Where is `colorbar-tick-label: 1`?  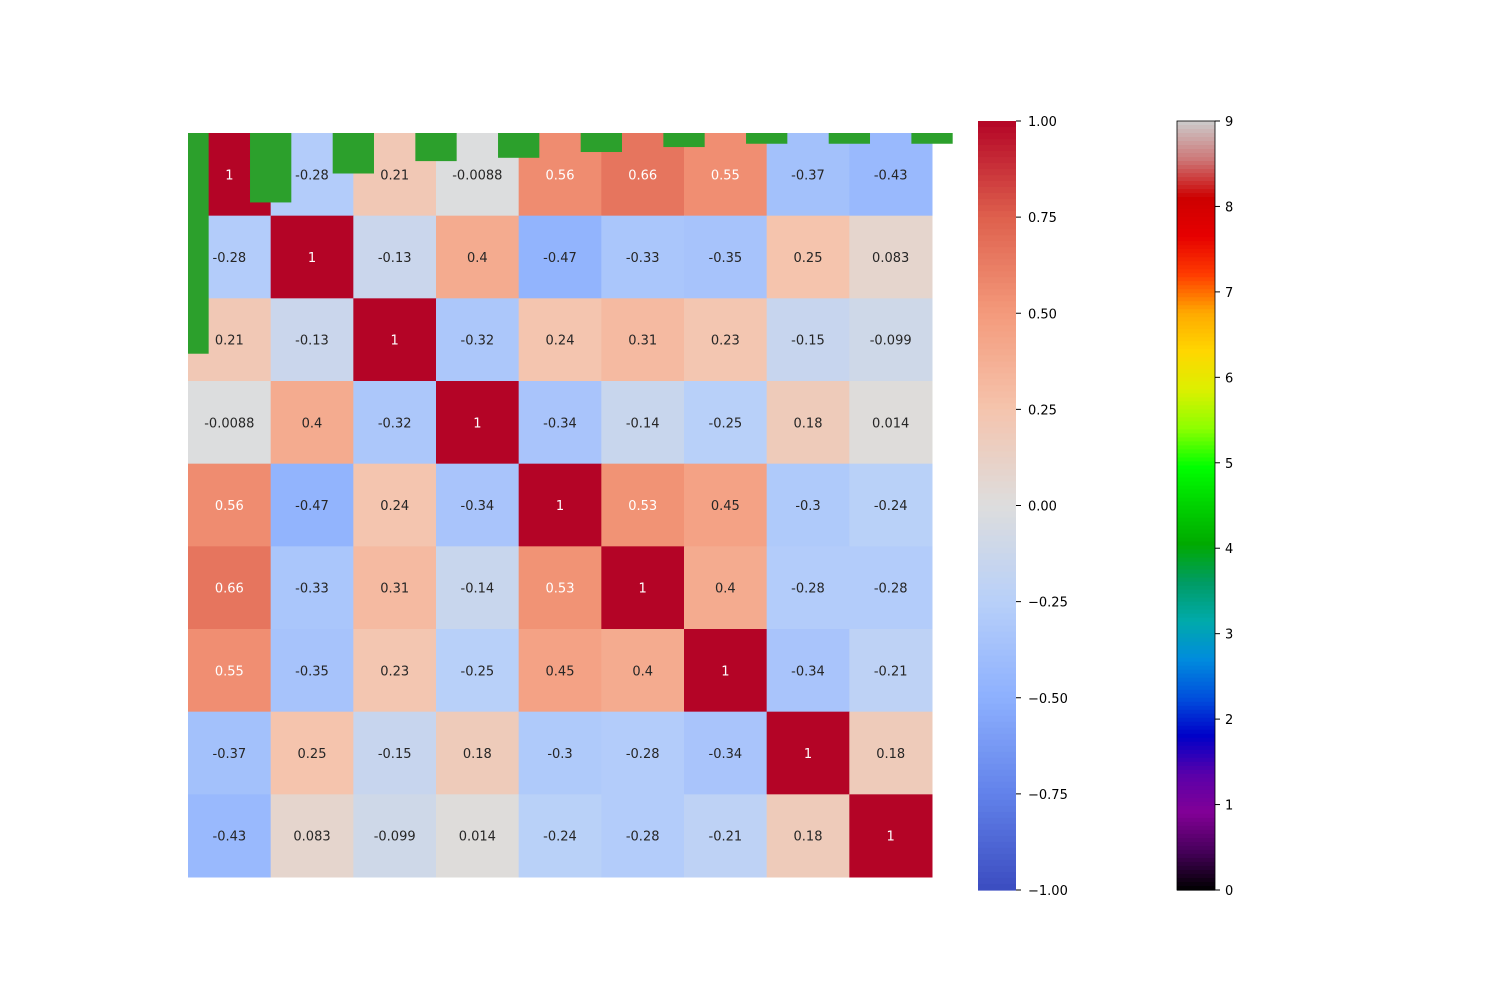
colorbar-tick-label: 1 is located at coordinates (1229, 806).